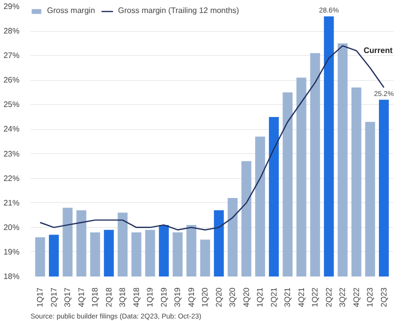 This screenshot has width=405, height=321. What do you see at coordinates (11, 227) in the screenshot?
I see `y-tick-label: 20%` at bounding box center [11, 227].